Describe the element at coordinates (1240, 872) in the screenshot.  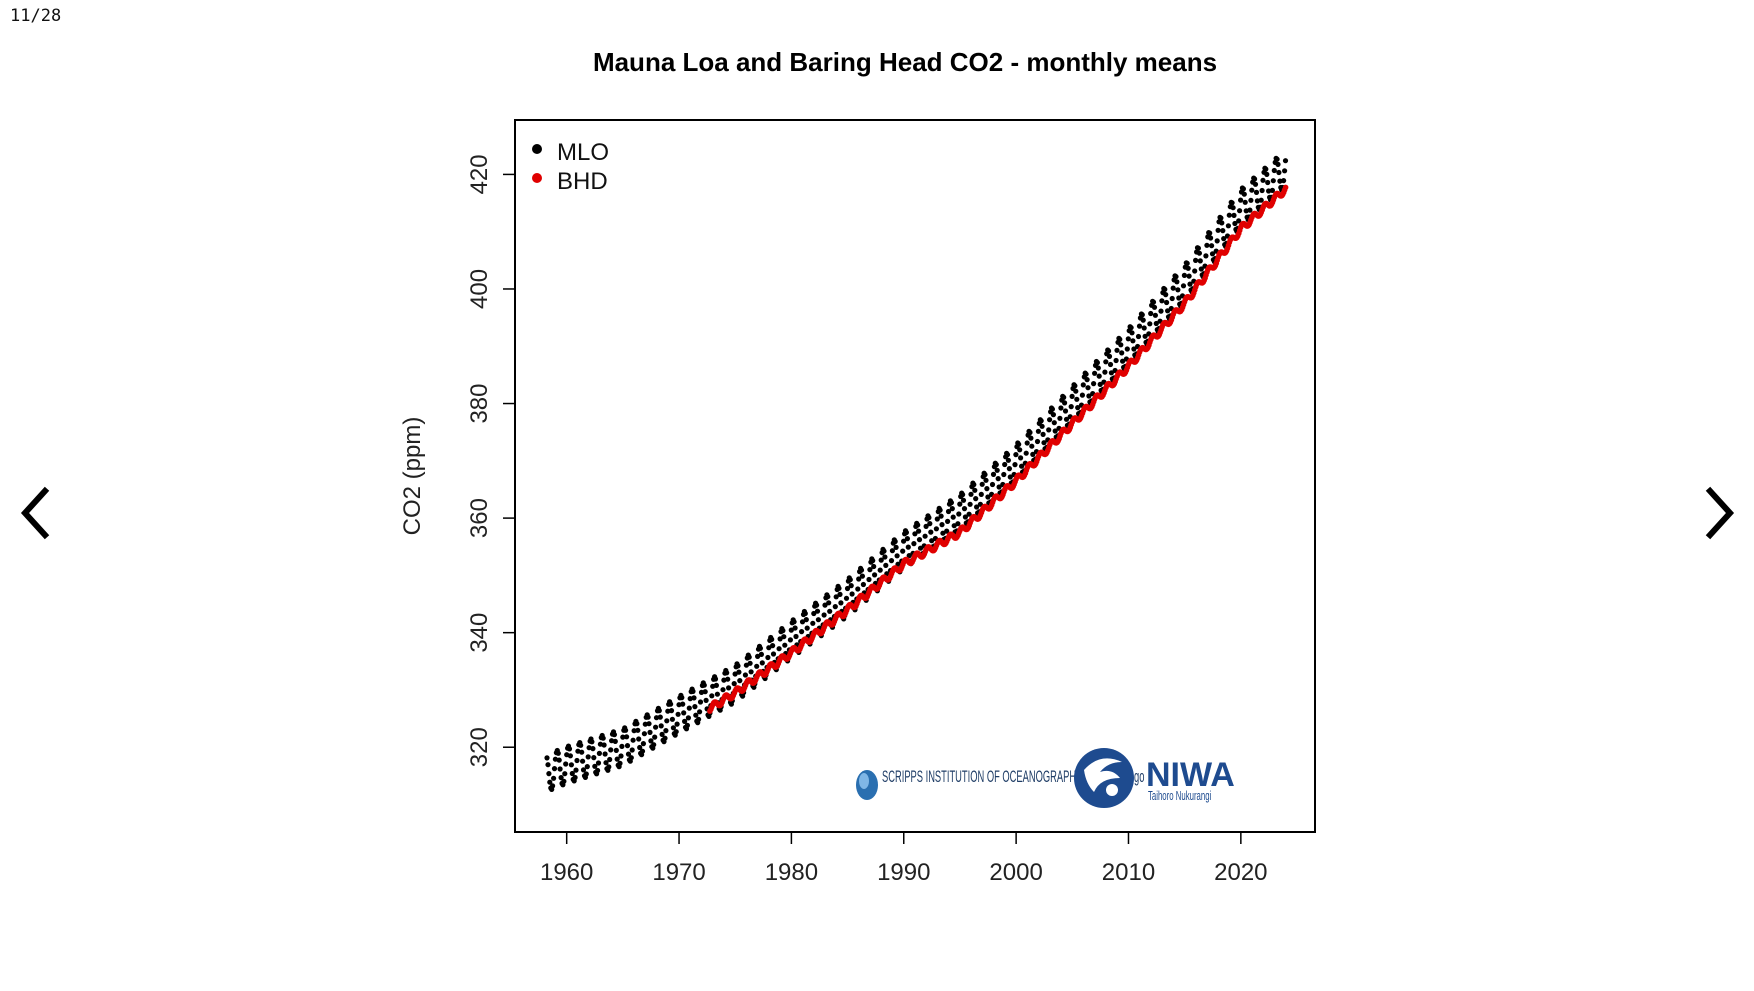
I see `x-tick-label: 2020` at that location.